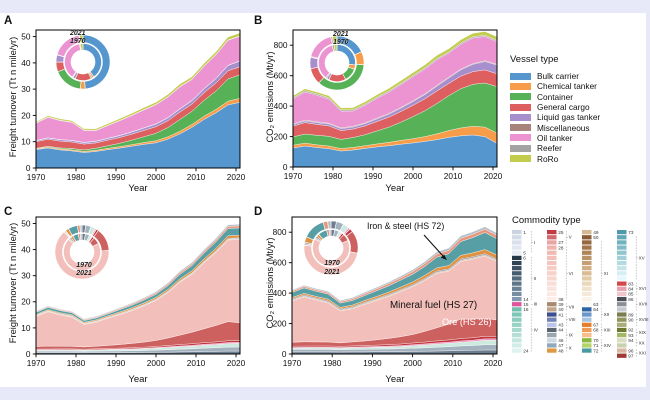  I want to click on vessel-legend-title: Vessel type, so click(534, 59).